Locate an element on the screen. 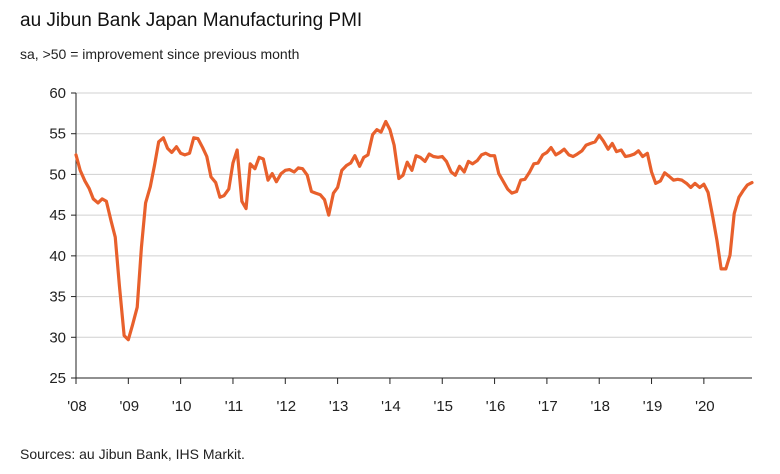  x-tick-label: '16 is located at coordinates (496, 406).